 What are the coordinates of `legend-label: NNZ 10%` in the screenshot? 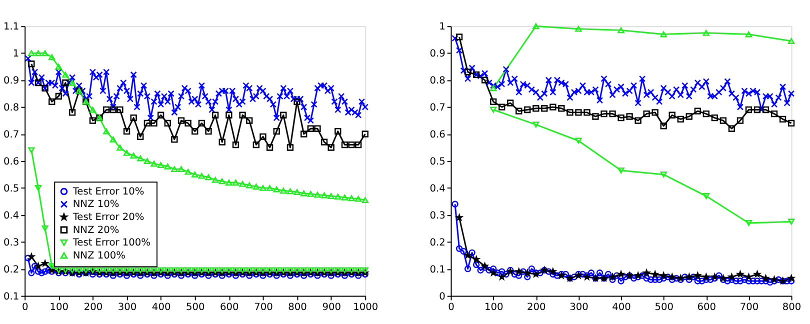 It's located at (96, 204).